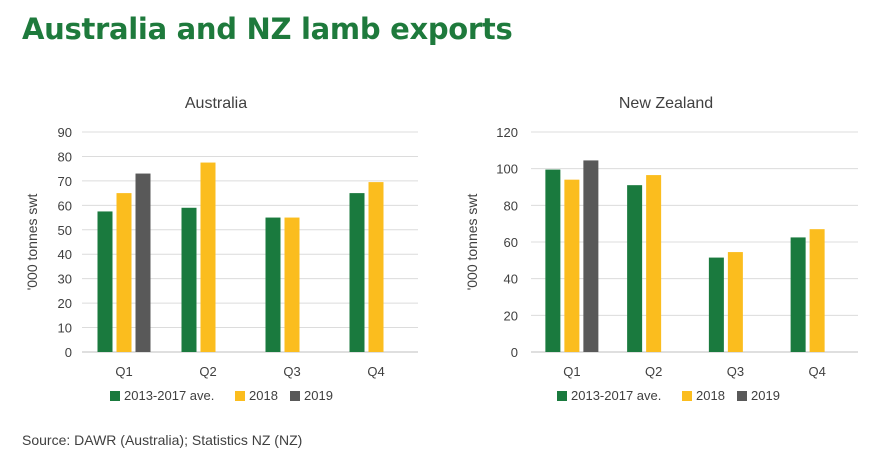  I want to click on chart-title: New Zealand, so click(666, 103).